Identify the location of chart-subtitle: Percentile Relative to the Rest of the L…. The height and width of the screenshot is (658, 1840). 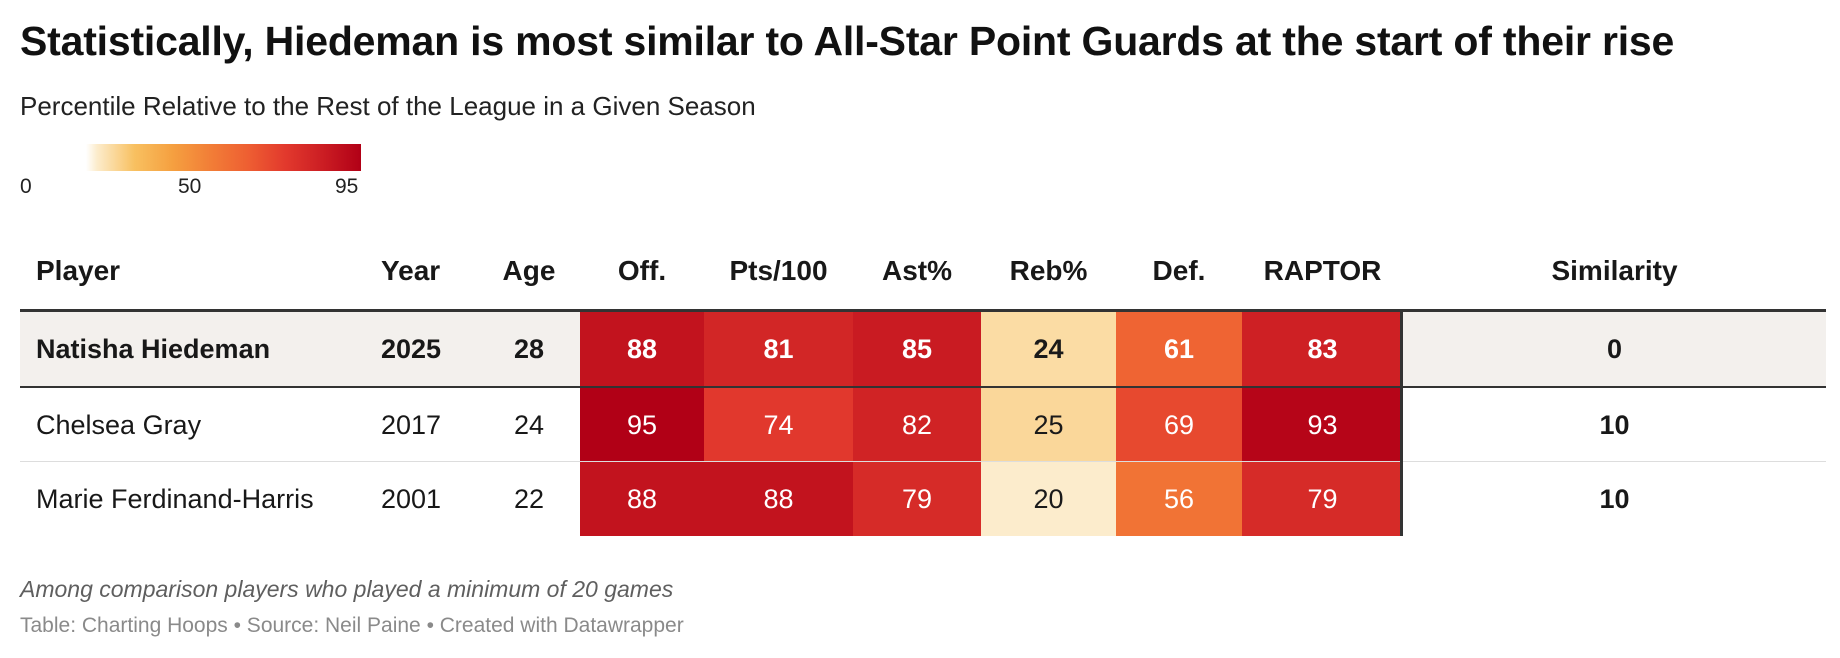
(388, 106).